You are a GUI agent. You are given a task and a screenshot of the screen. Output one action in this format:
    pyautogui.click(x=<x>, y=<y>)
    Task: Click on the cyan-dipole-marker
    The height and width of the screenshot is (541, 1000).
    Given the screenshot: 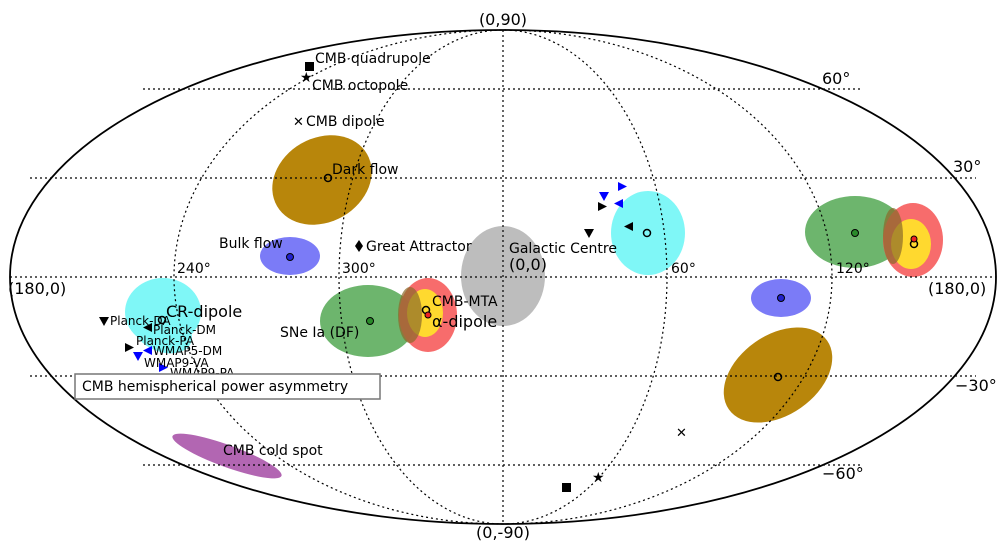 What is the action you would take?
    pyautogui.click(x=647, y=233)
    